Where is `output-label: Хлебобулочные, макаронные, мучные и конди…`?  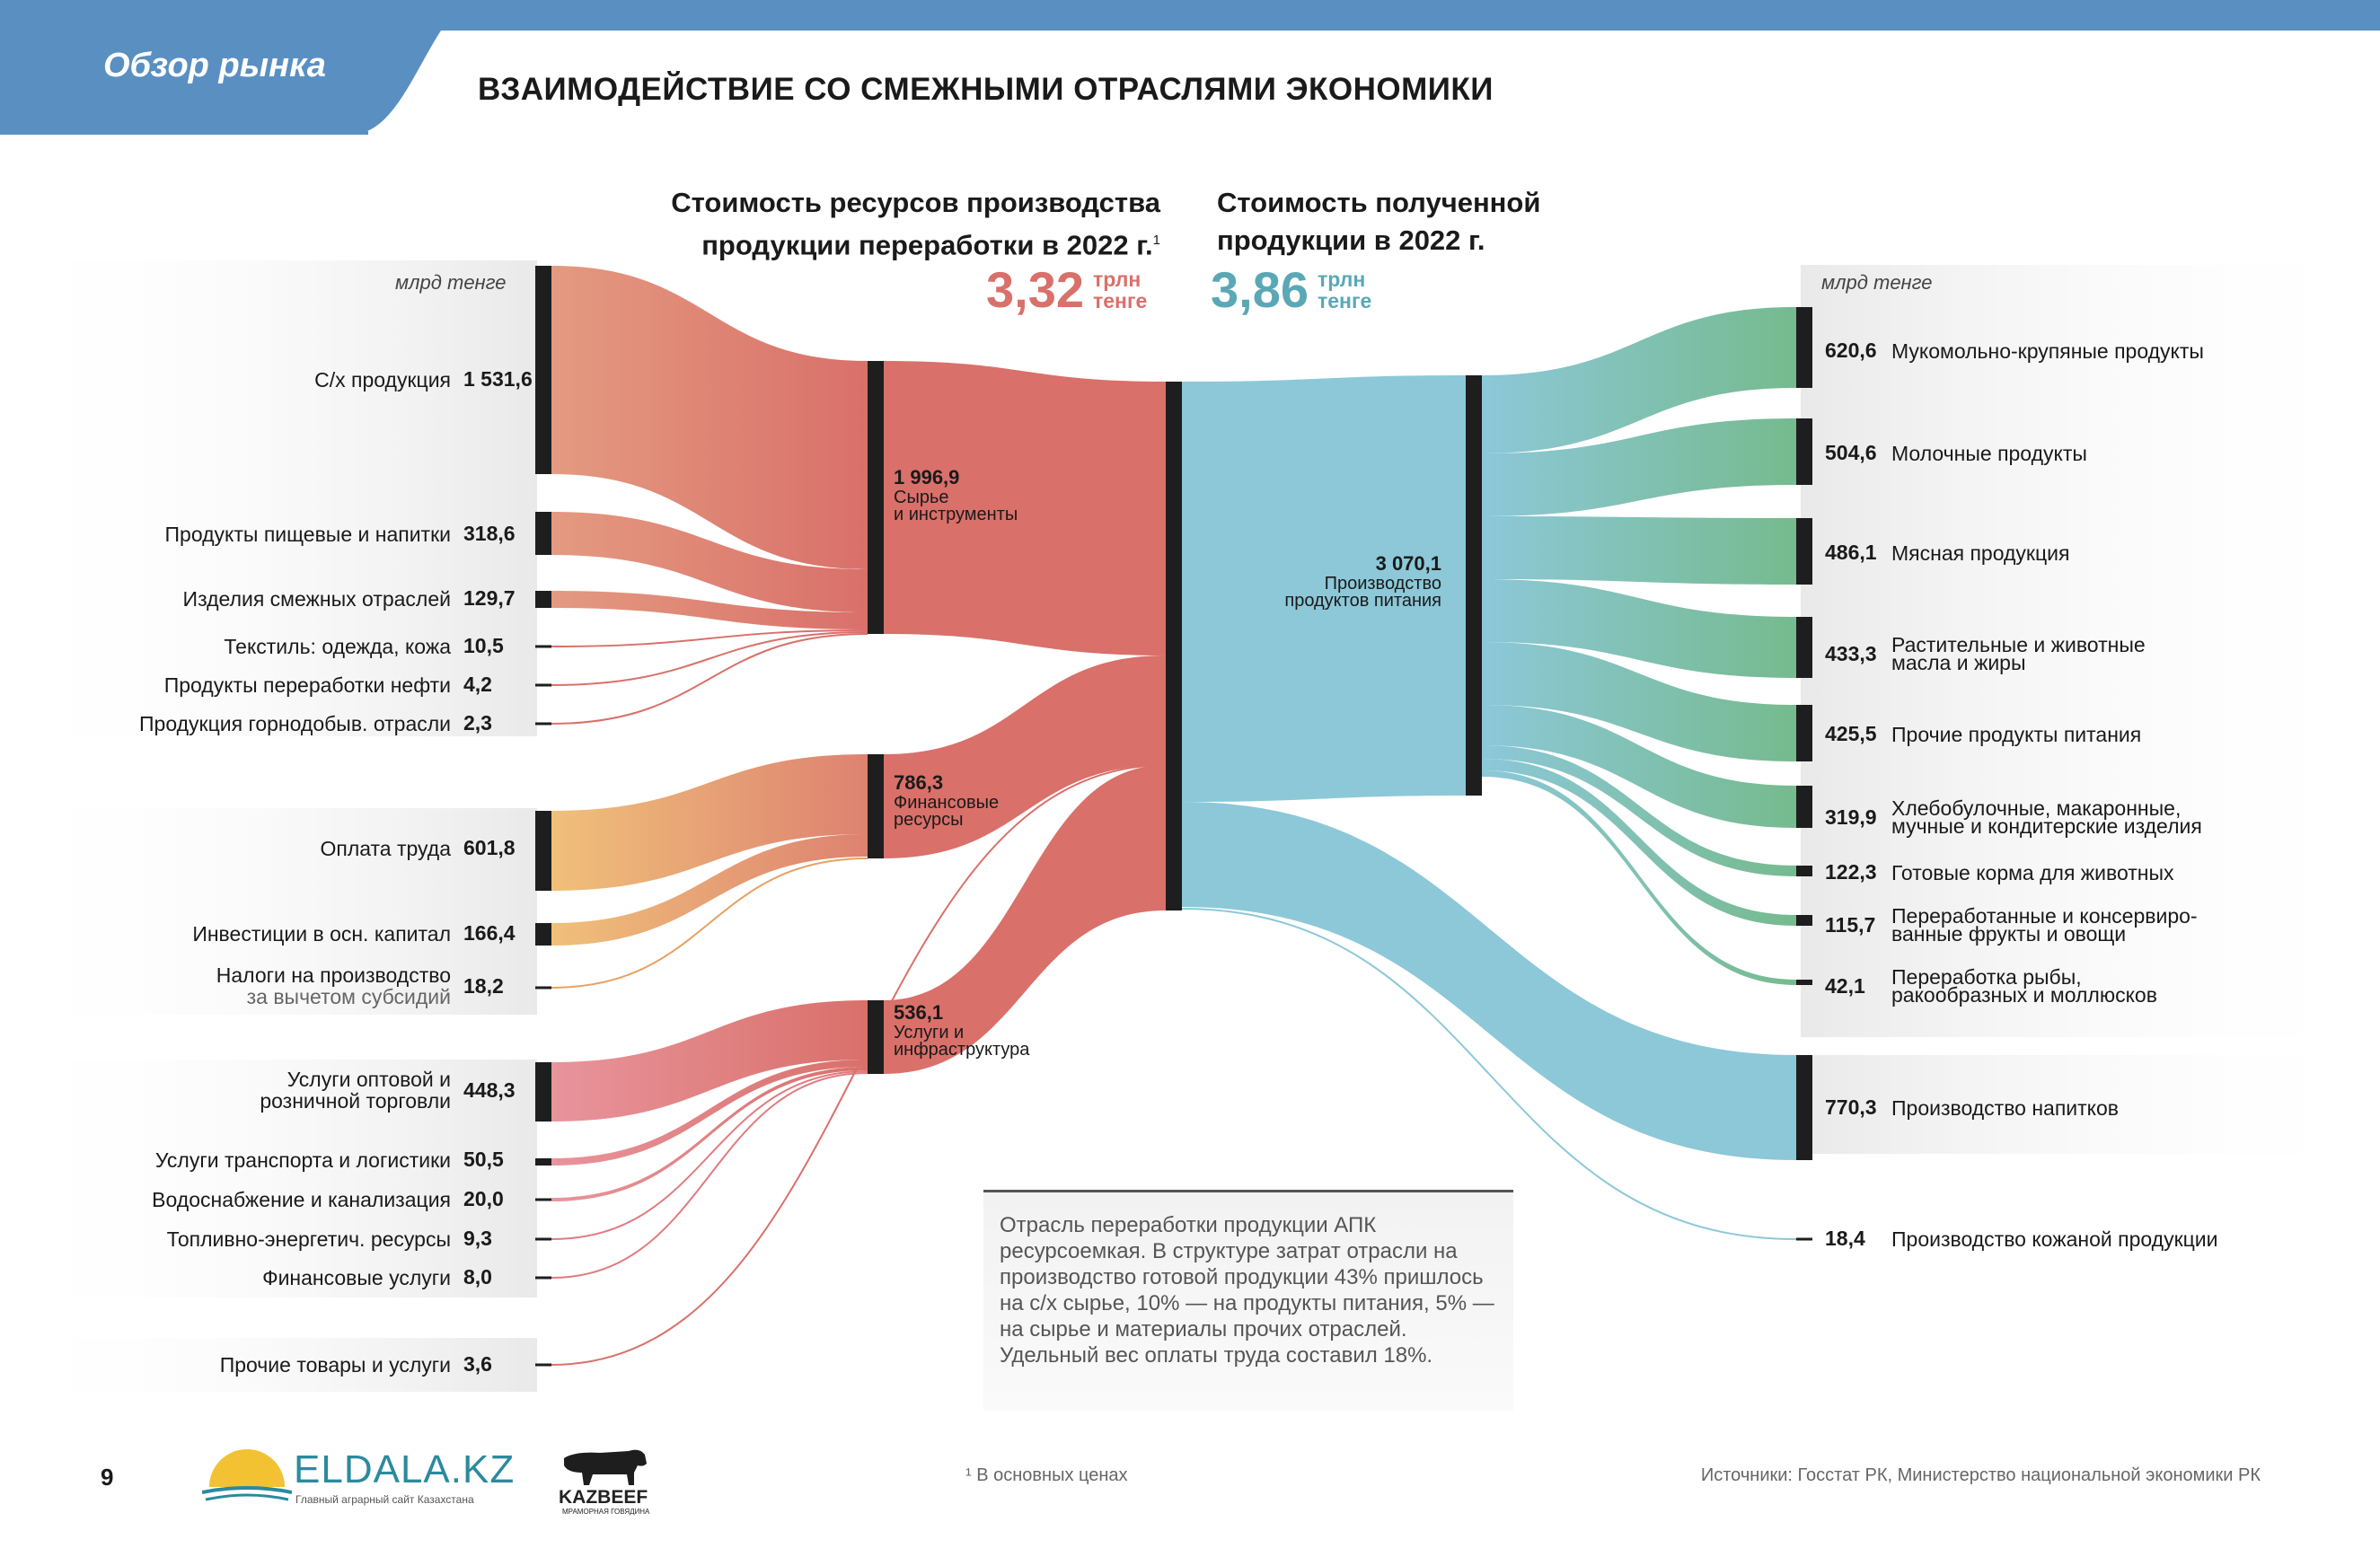 output-label: Хлебобулочные, макаронные, мучные и конди… is located at coordinates (2047, 818).